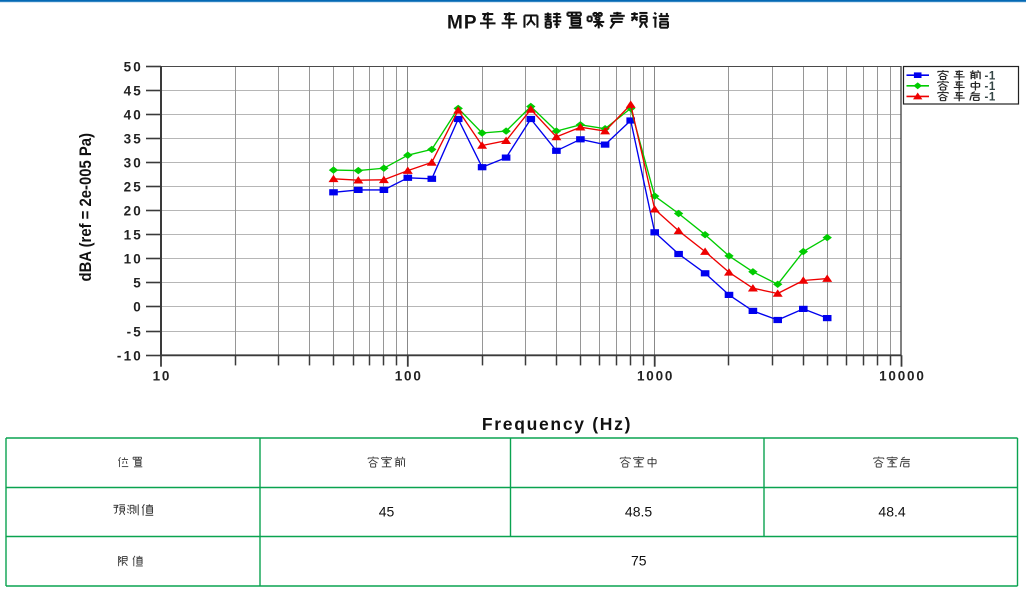  Describe the element at coordinates (891, 511) in the screenshot. I see `svg-text: 48.4` at that location.